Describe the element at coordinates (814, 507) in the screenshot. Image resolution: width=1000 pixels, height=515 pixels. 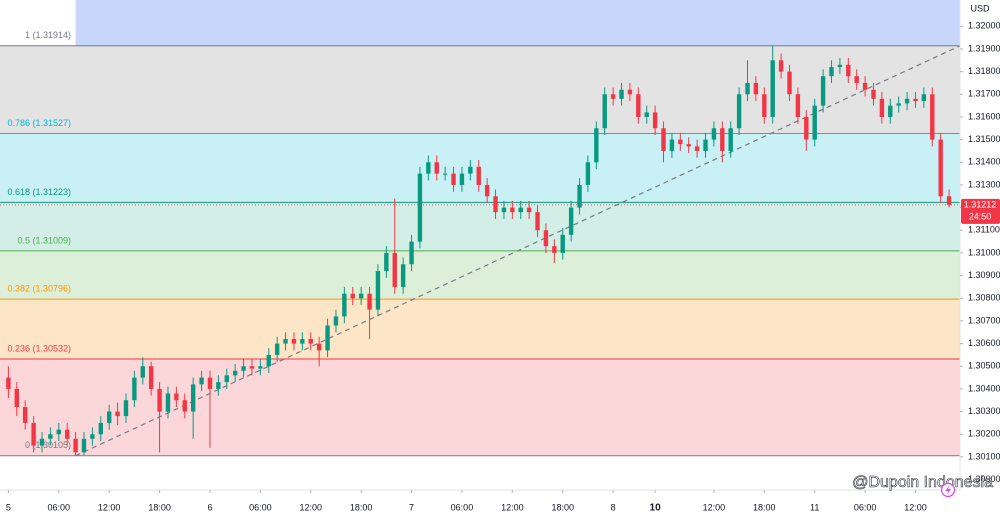
I see `x-tick-label: 11` at that location.